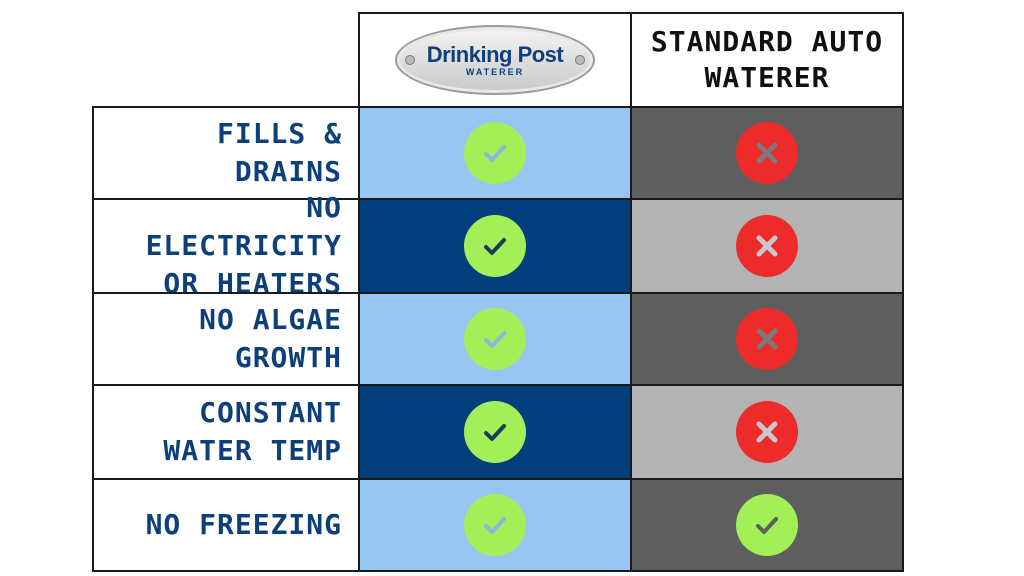 This screenshot has width=1024, height=576. I want to click on row-label-cell: CONSTANT WATER TEMP, so click(226, 432).